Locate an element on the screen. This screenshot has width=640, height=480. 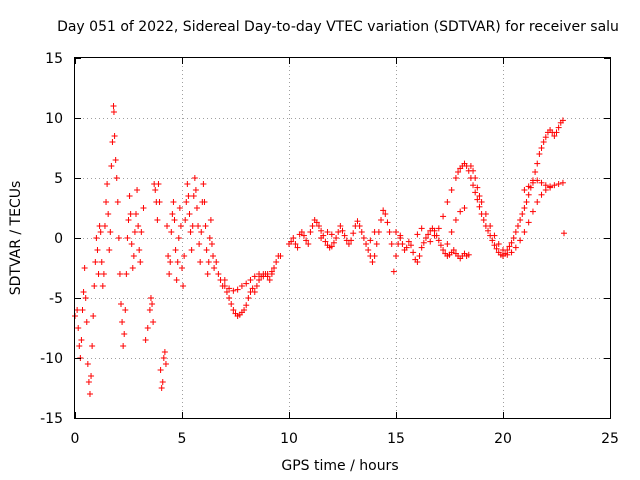
y-tick-label: 15 is located at coordinates (54, 59).